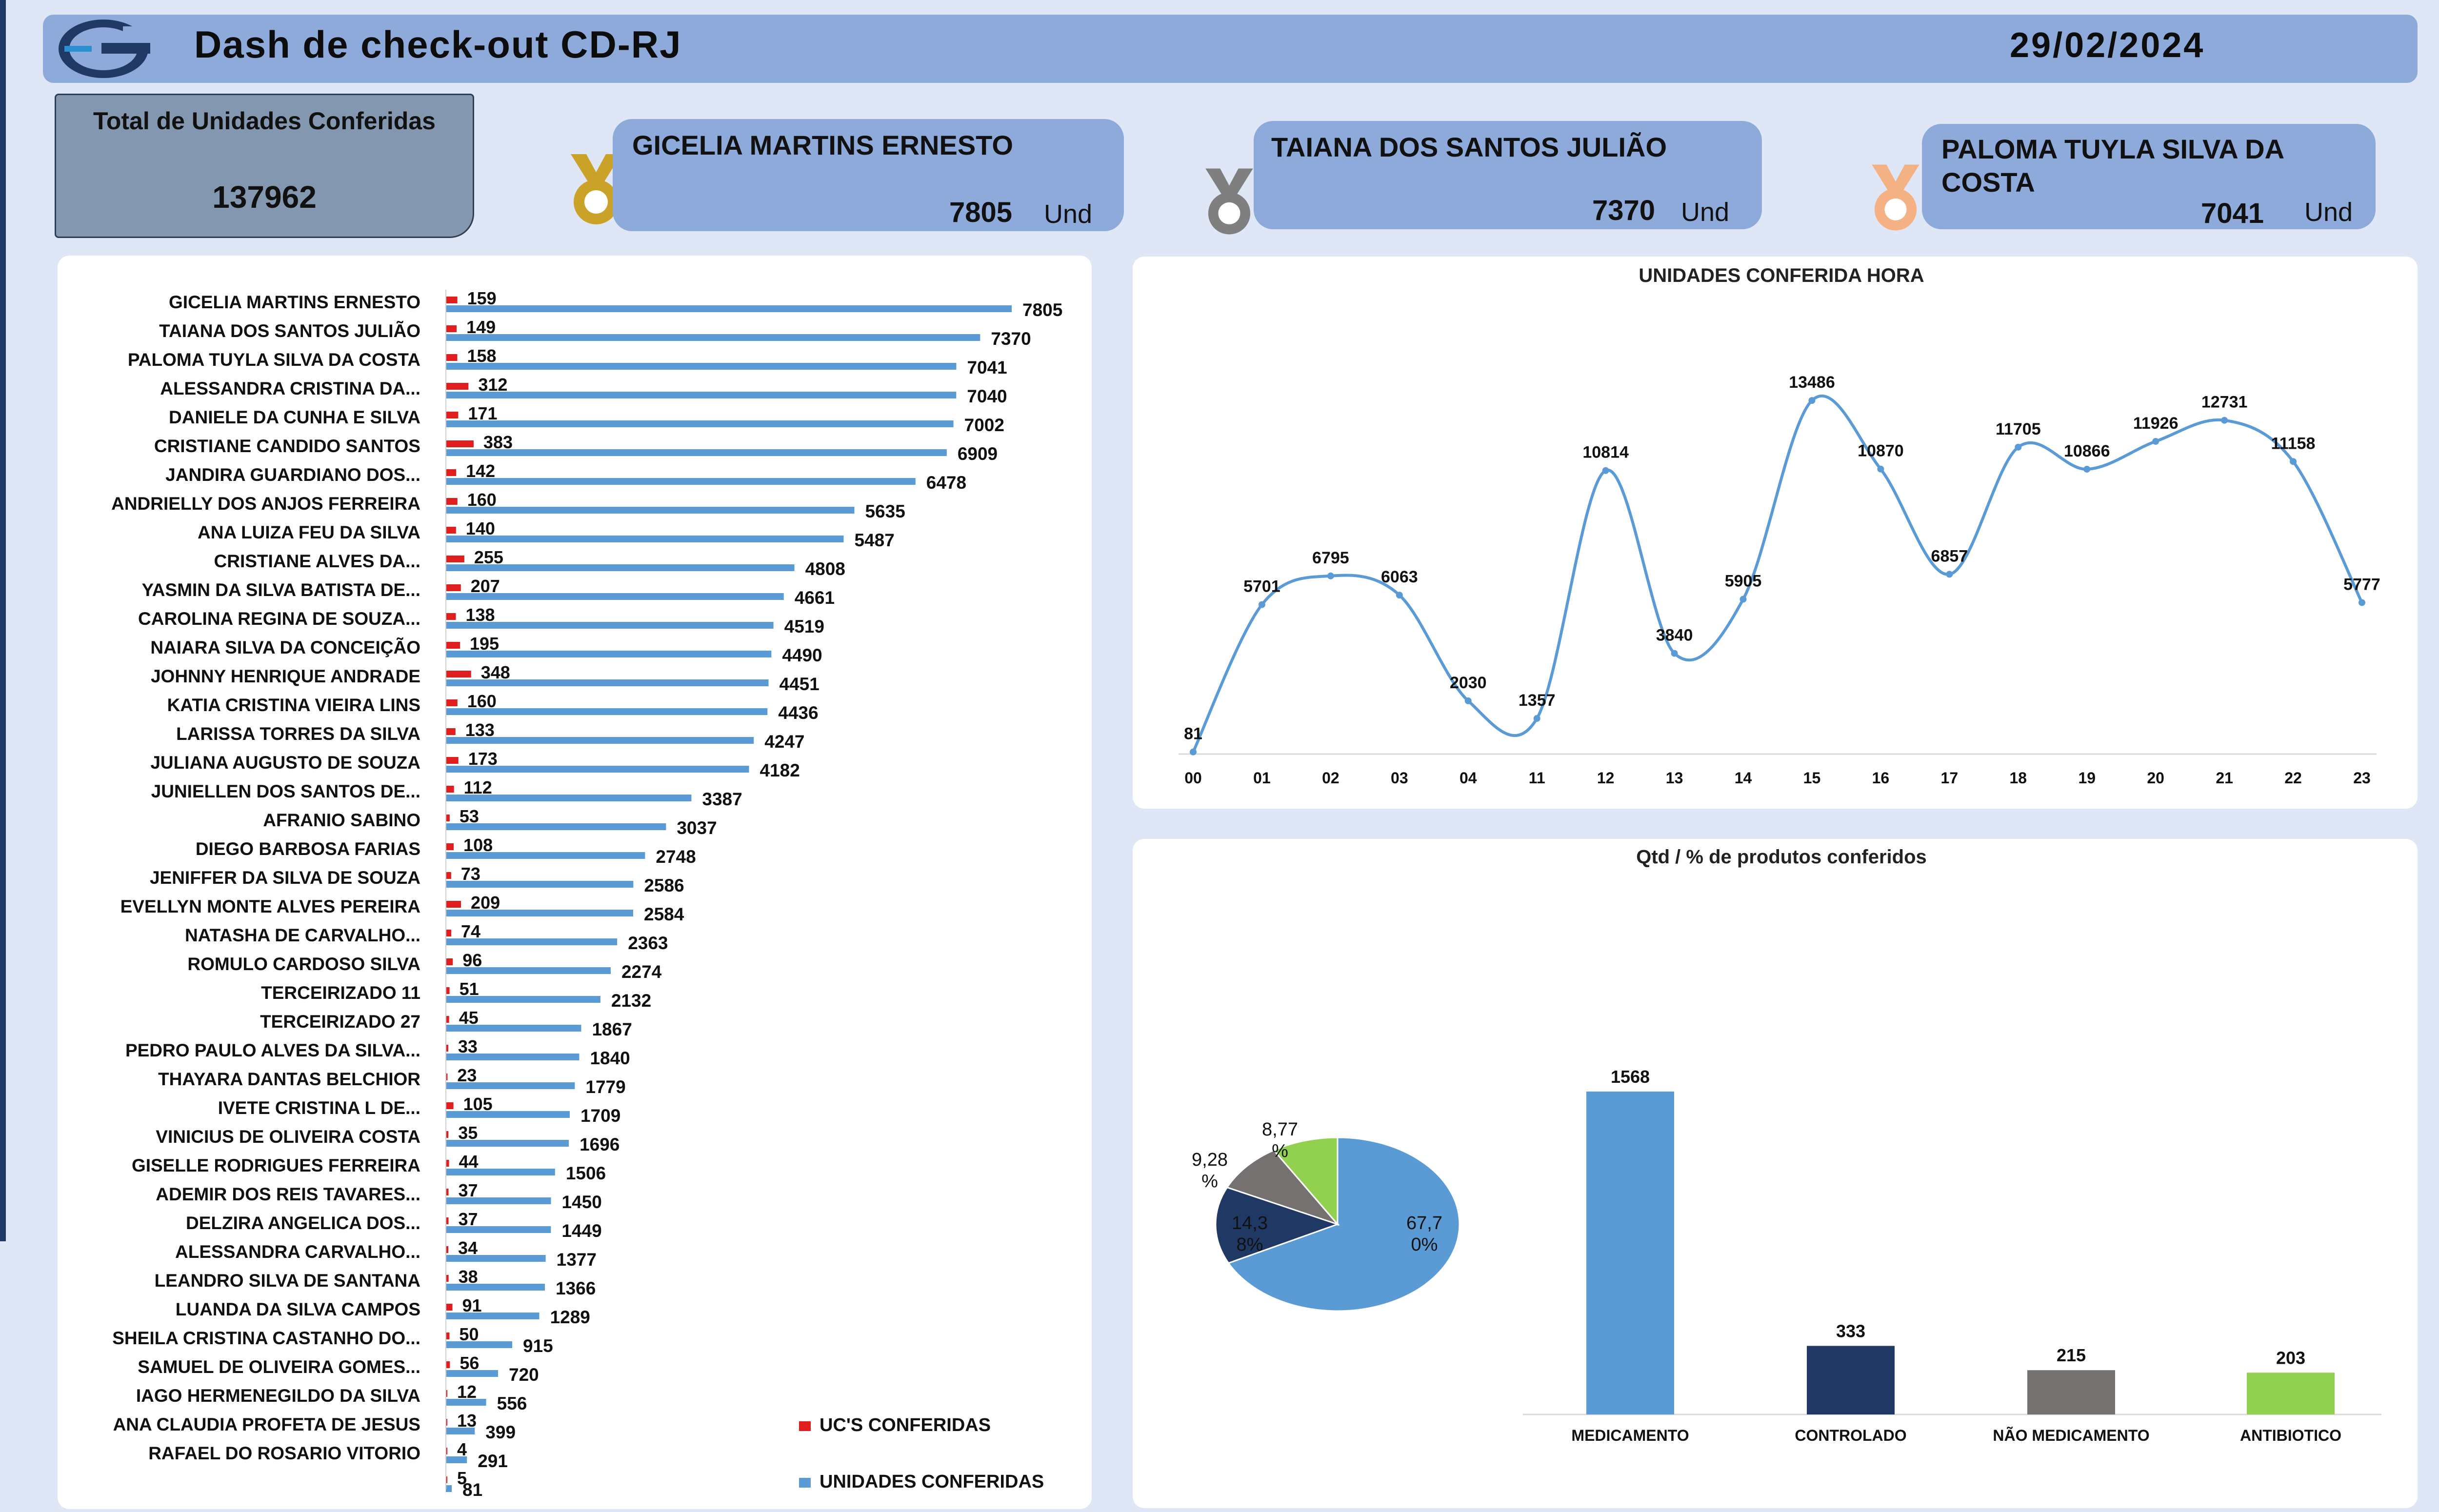 This screenshot has height=1512, width=2439. What do you see at coordinates (2362, 778) in the screenshot?
I see `hourly-tick-label: 23` at bounding box center [2362, 778].